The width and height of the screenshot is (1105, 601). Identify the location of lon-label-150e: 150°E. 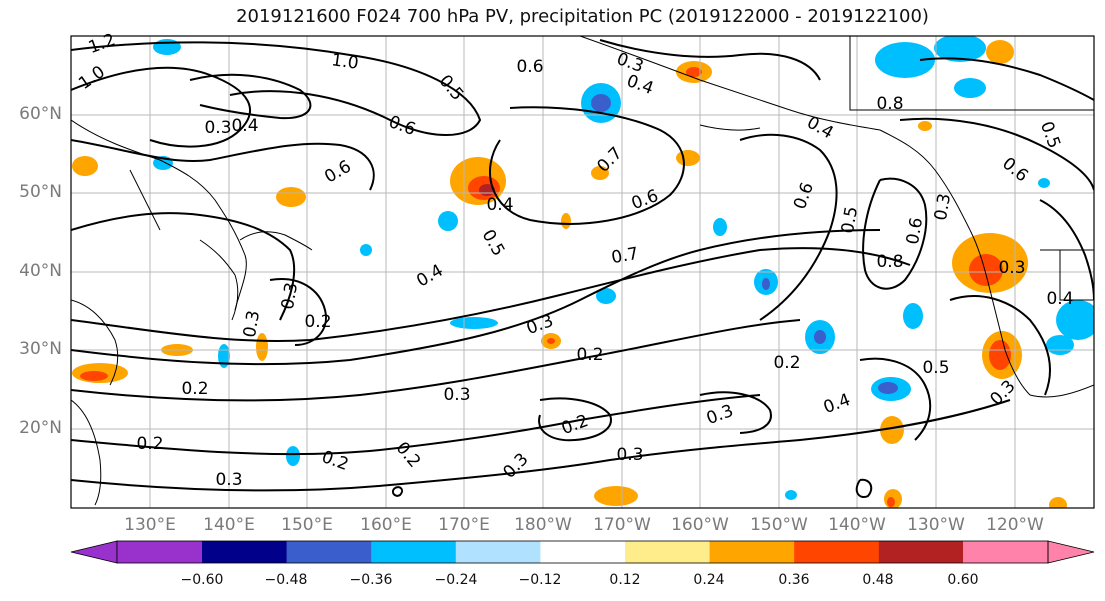
(307, 525).